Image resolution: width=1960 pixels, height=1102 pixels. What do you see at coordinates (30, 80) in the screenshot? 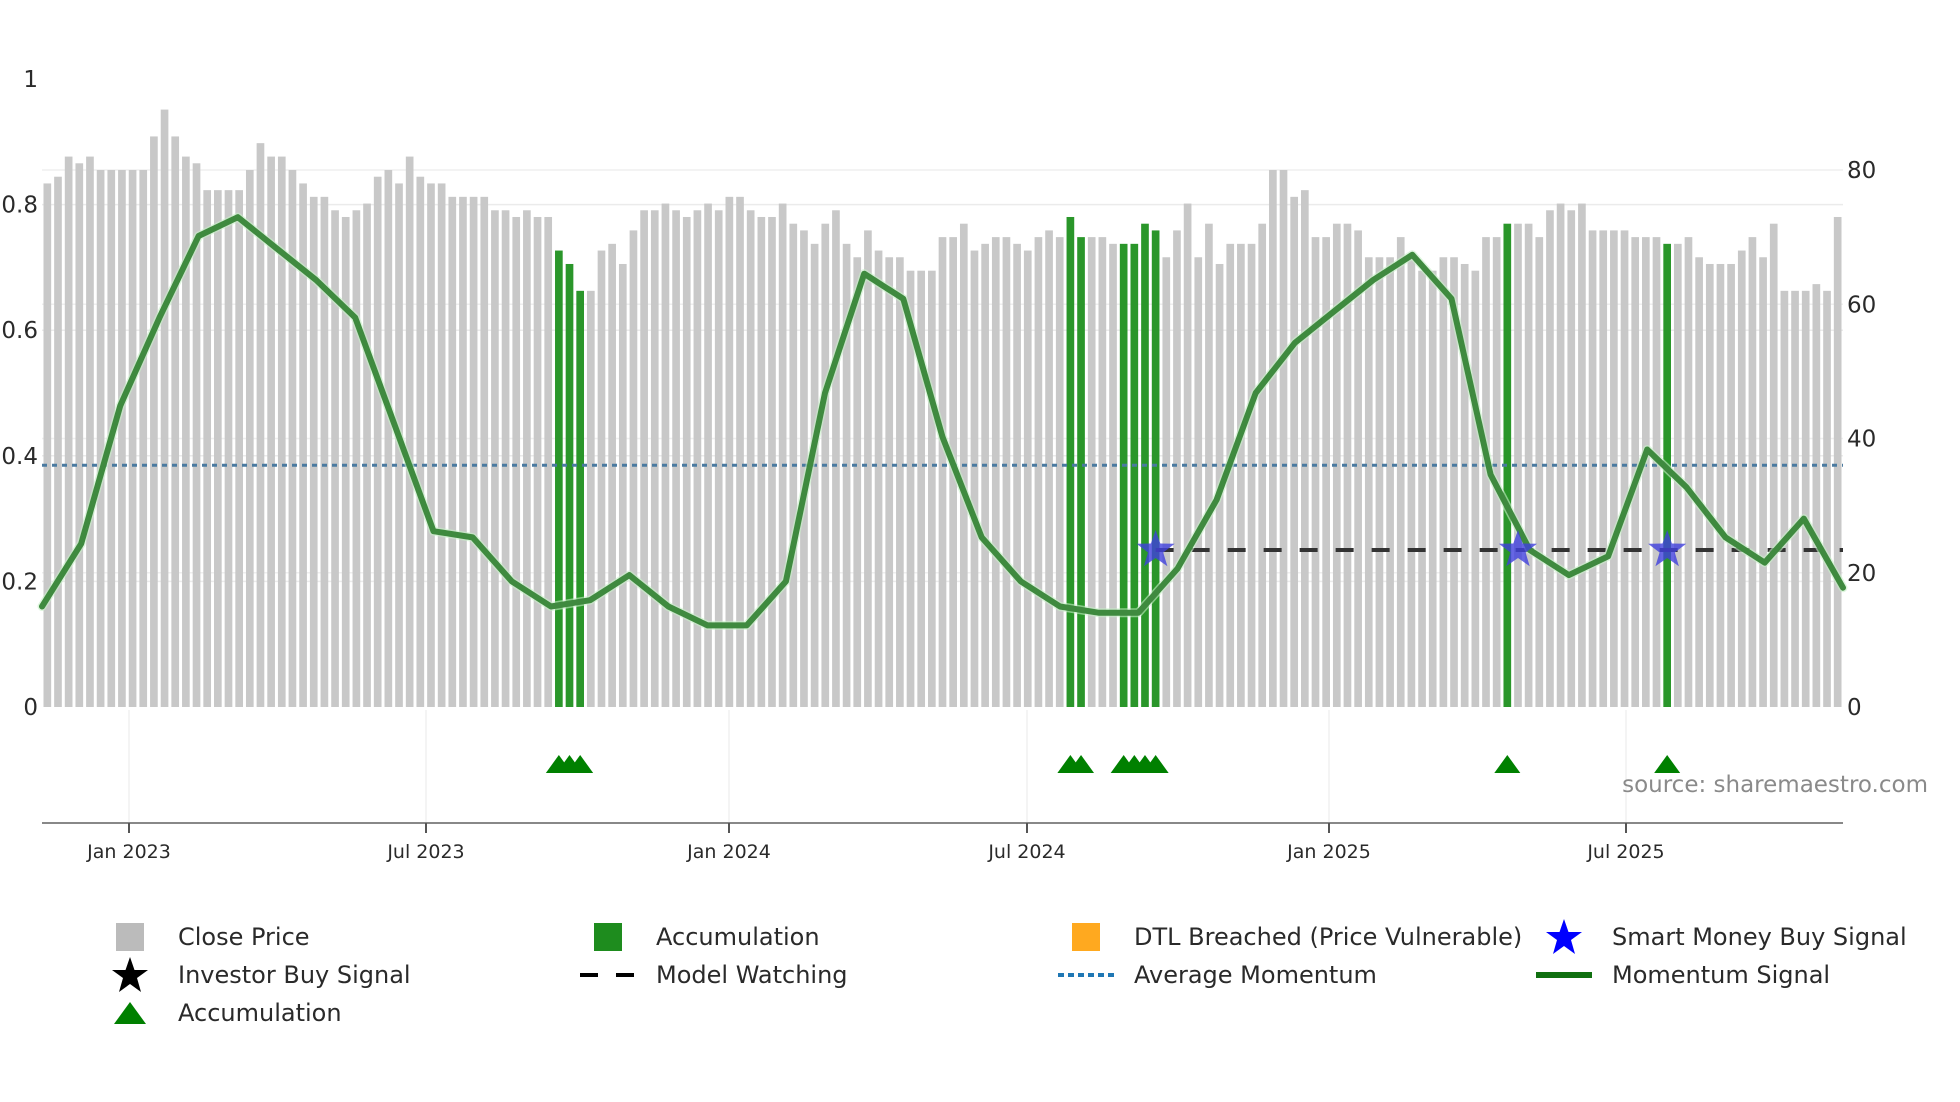
I see `left-axis-tick: 1` at bounding box center [30, 80].